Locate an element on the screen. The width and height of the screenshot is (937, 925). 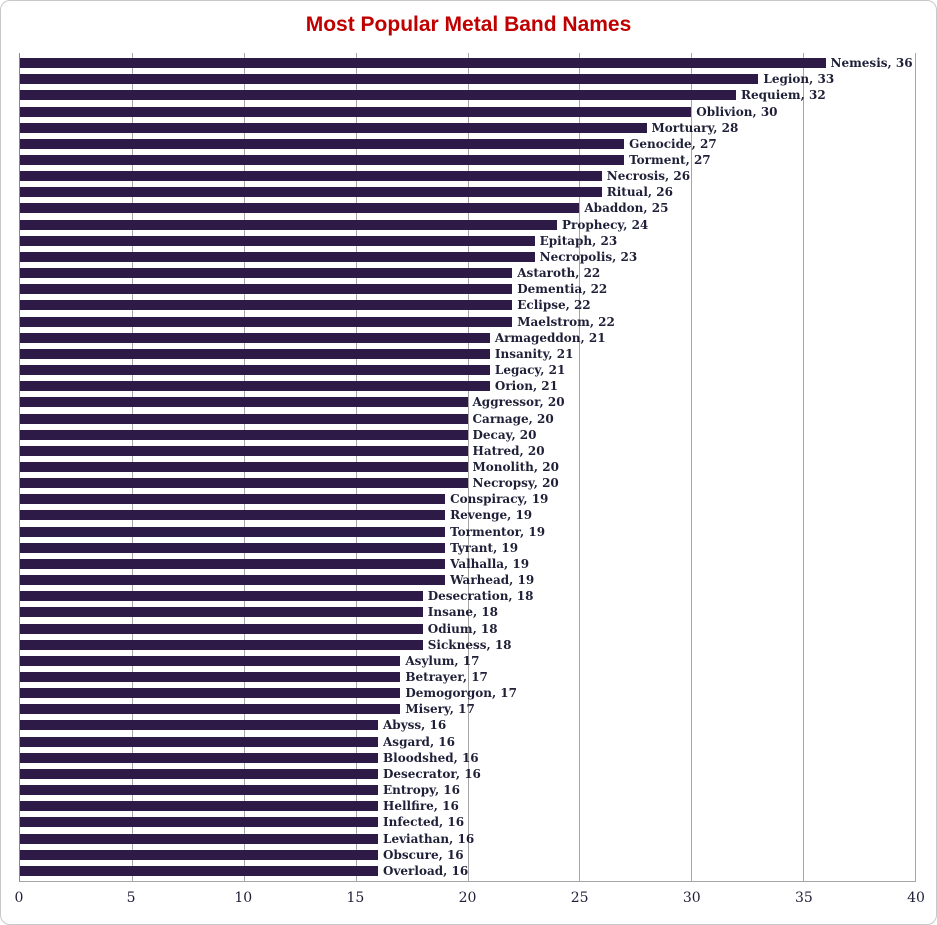
bar-data-label: Obscure, 16 is located at coordinates (423, 854).